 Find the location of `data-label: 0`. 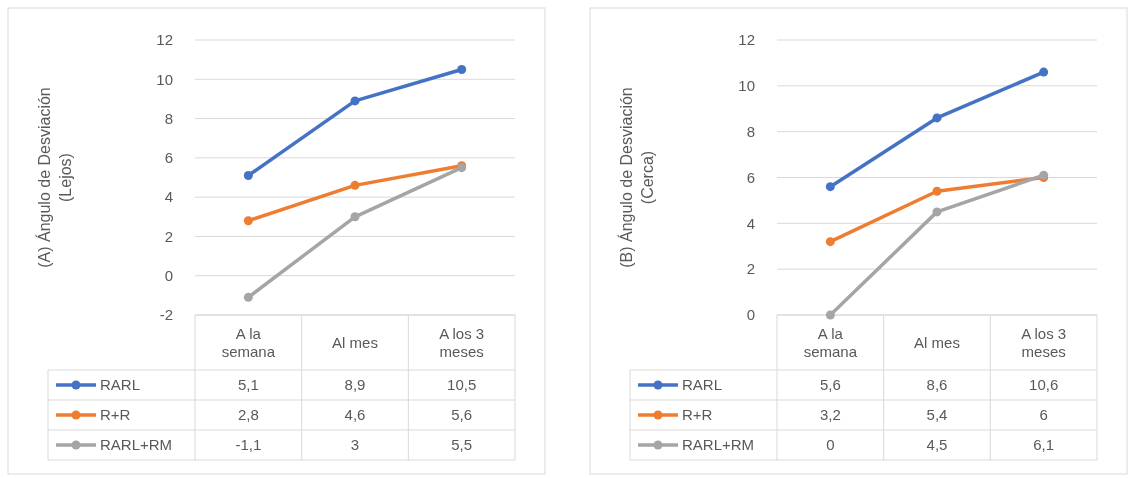

data-label: 0 is located at coordinates (830, 445).